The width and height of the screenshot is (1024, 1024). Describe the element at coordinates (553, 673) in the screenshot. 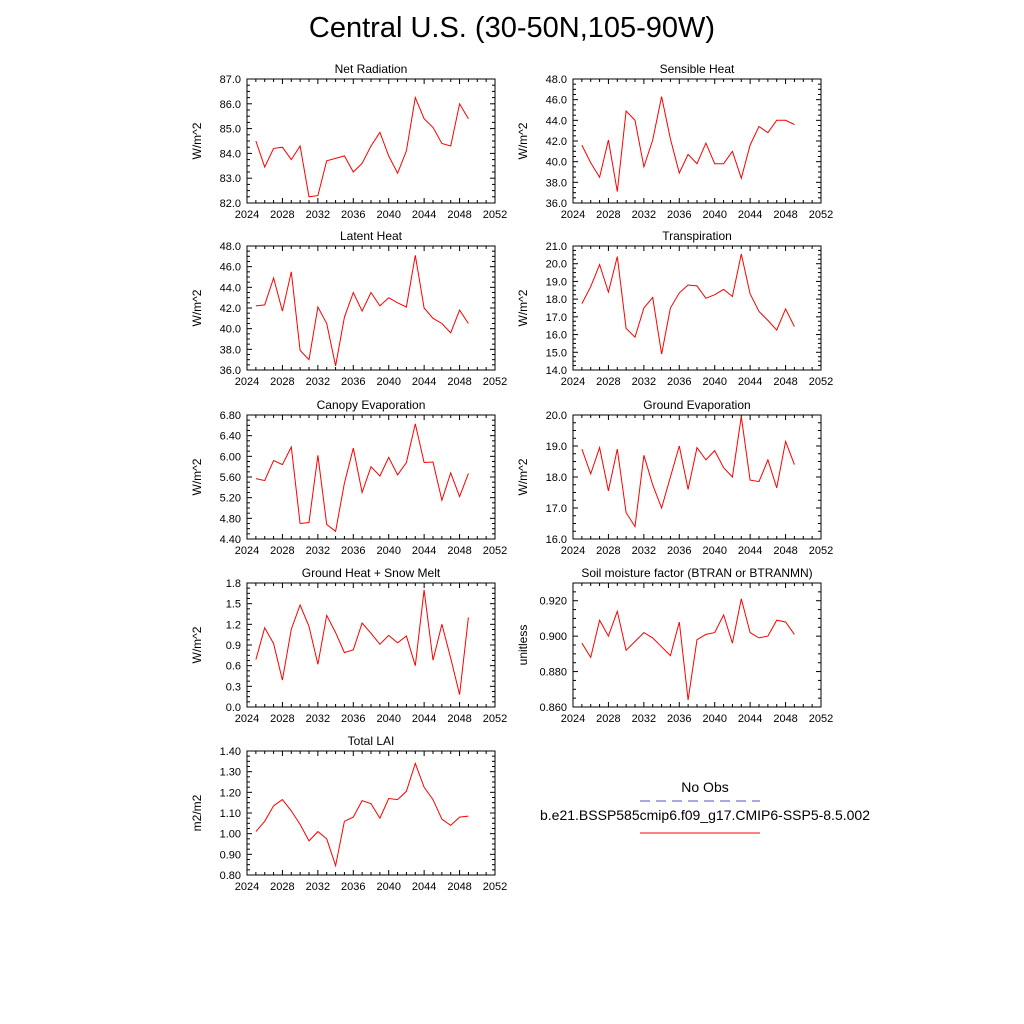

I see `y-tick-label: 0.880` at that location.